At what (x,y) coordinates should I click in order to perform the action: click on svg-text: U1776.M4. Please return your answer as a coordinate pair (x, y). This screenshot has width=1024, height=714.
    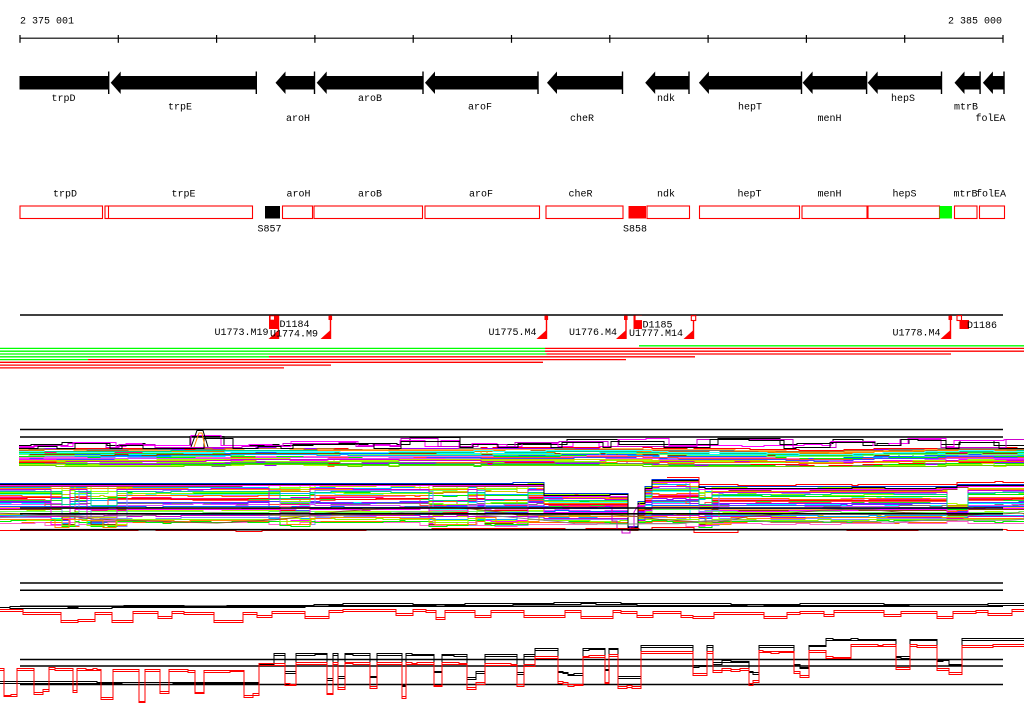
    Looking at the image, I should click on (593, 333).